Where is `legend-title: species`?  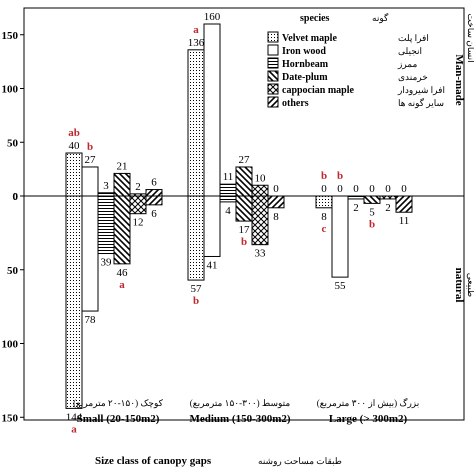
legend-title: species is located at coordinates (315, 18).